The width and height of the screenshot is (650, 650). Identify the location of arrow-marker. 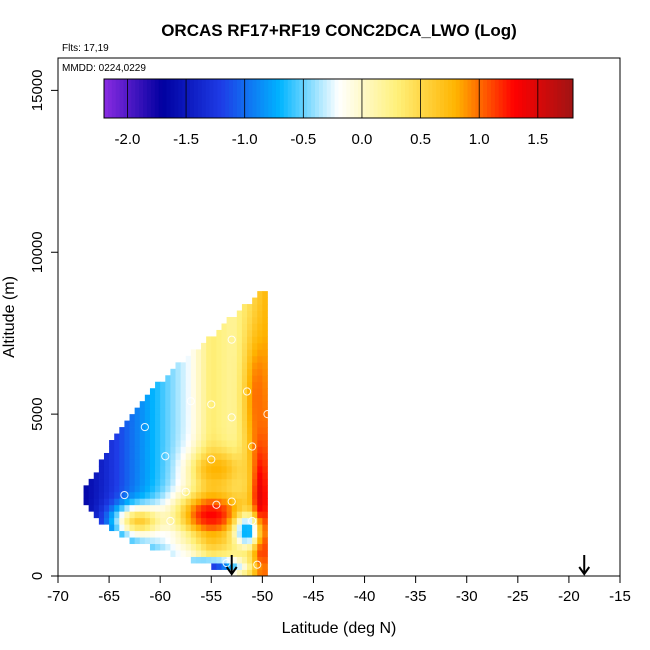
(231, 565).